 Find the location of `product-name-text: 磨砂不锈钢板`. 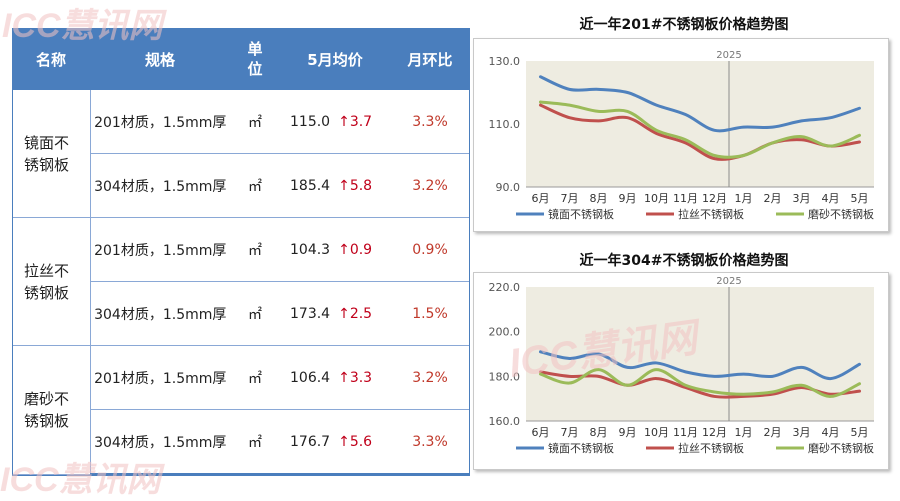

product-name-text: 磨砂不锈钢板 is located at coordinates (47, 409).